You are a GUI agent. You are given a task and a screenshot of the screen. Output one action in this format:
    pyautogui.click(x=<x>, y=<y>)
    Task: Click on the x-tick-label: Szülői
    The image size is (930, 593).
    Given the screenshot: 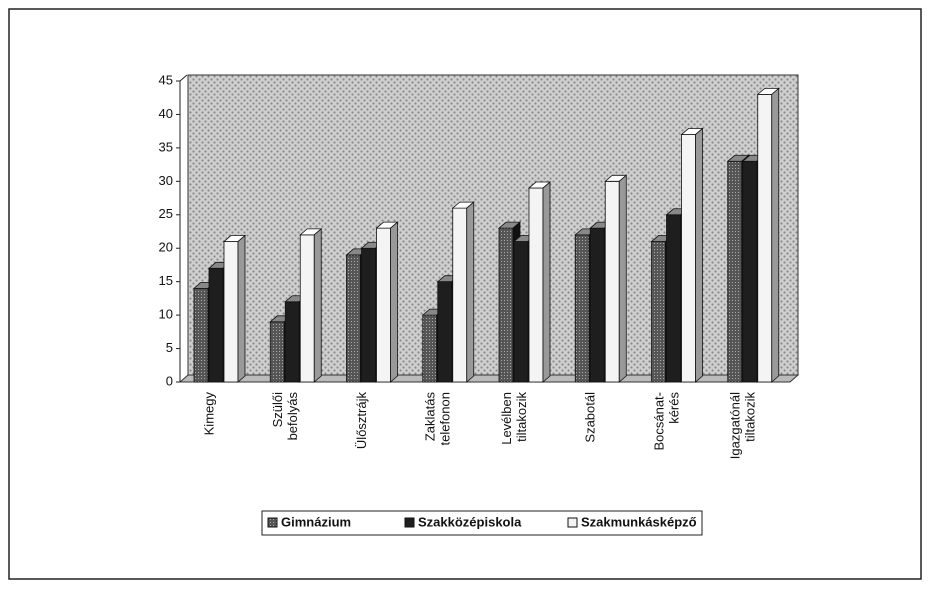 What is the action you would take?
    pyautogui.click(x=277, y=410)
    